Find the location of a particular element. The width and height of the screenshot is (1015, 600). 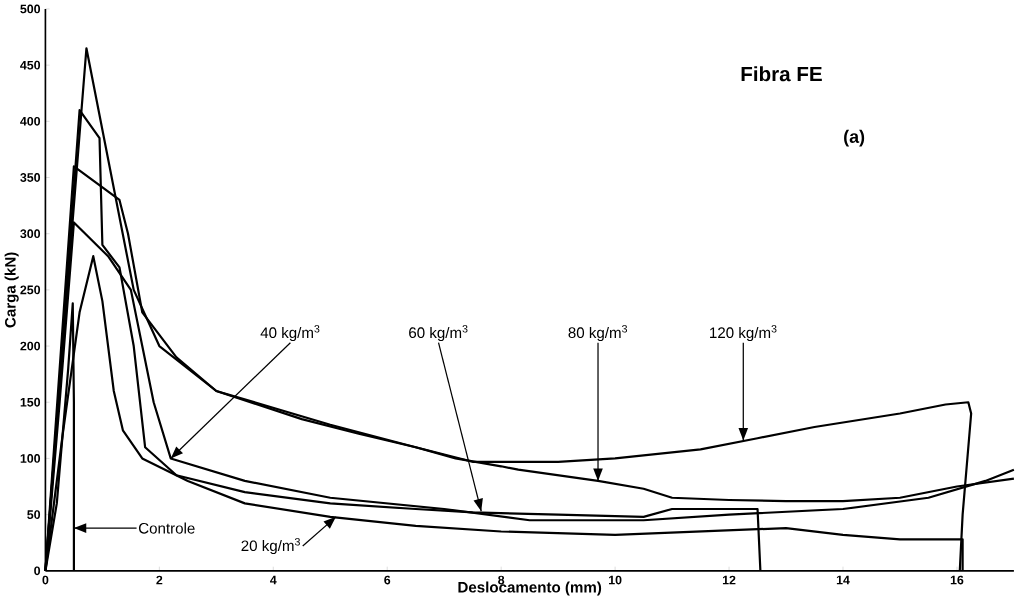

y-tick-label: 500 is located at coordinates (30, 9).